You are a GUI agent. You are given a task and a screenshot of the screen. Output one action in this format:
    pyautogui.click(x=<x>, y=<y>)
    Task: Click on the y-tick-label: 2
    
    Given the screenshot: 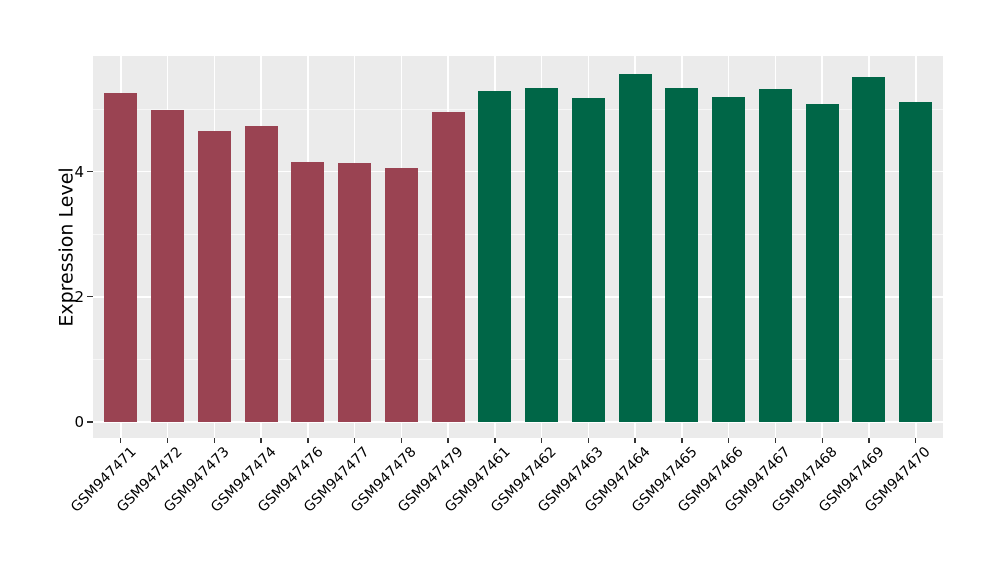 What is the action you would take?
    pyautogui.click(x=79, y=296)
    